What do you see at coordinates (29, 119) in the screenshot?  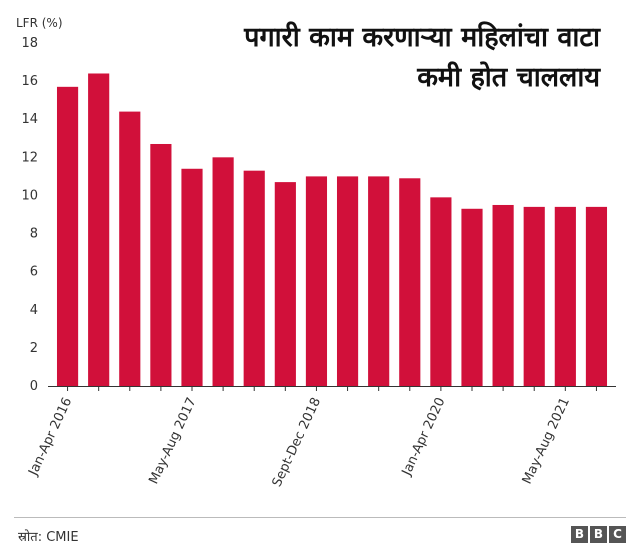 I see `y-tick-label: 14` at bounding box center [29, 119].